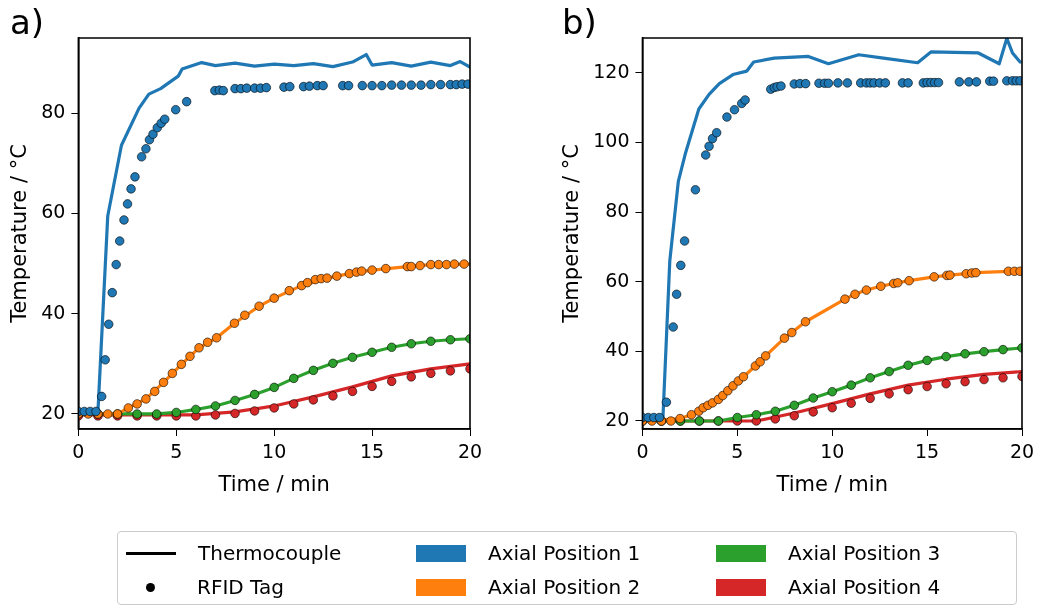  Describe the element at coordinates (864, 587) in the screenshot. I see `legend-label: Axial Position 4` at that location.